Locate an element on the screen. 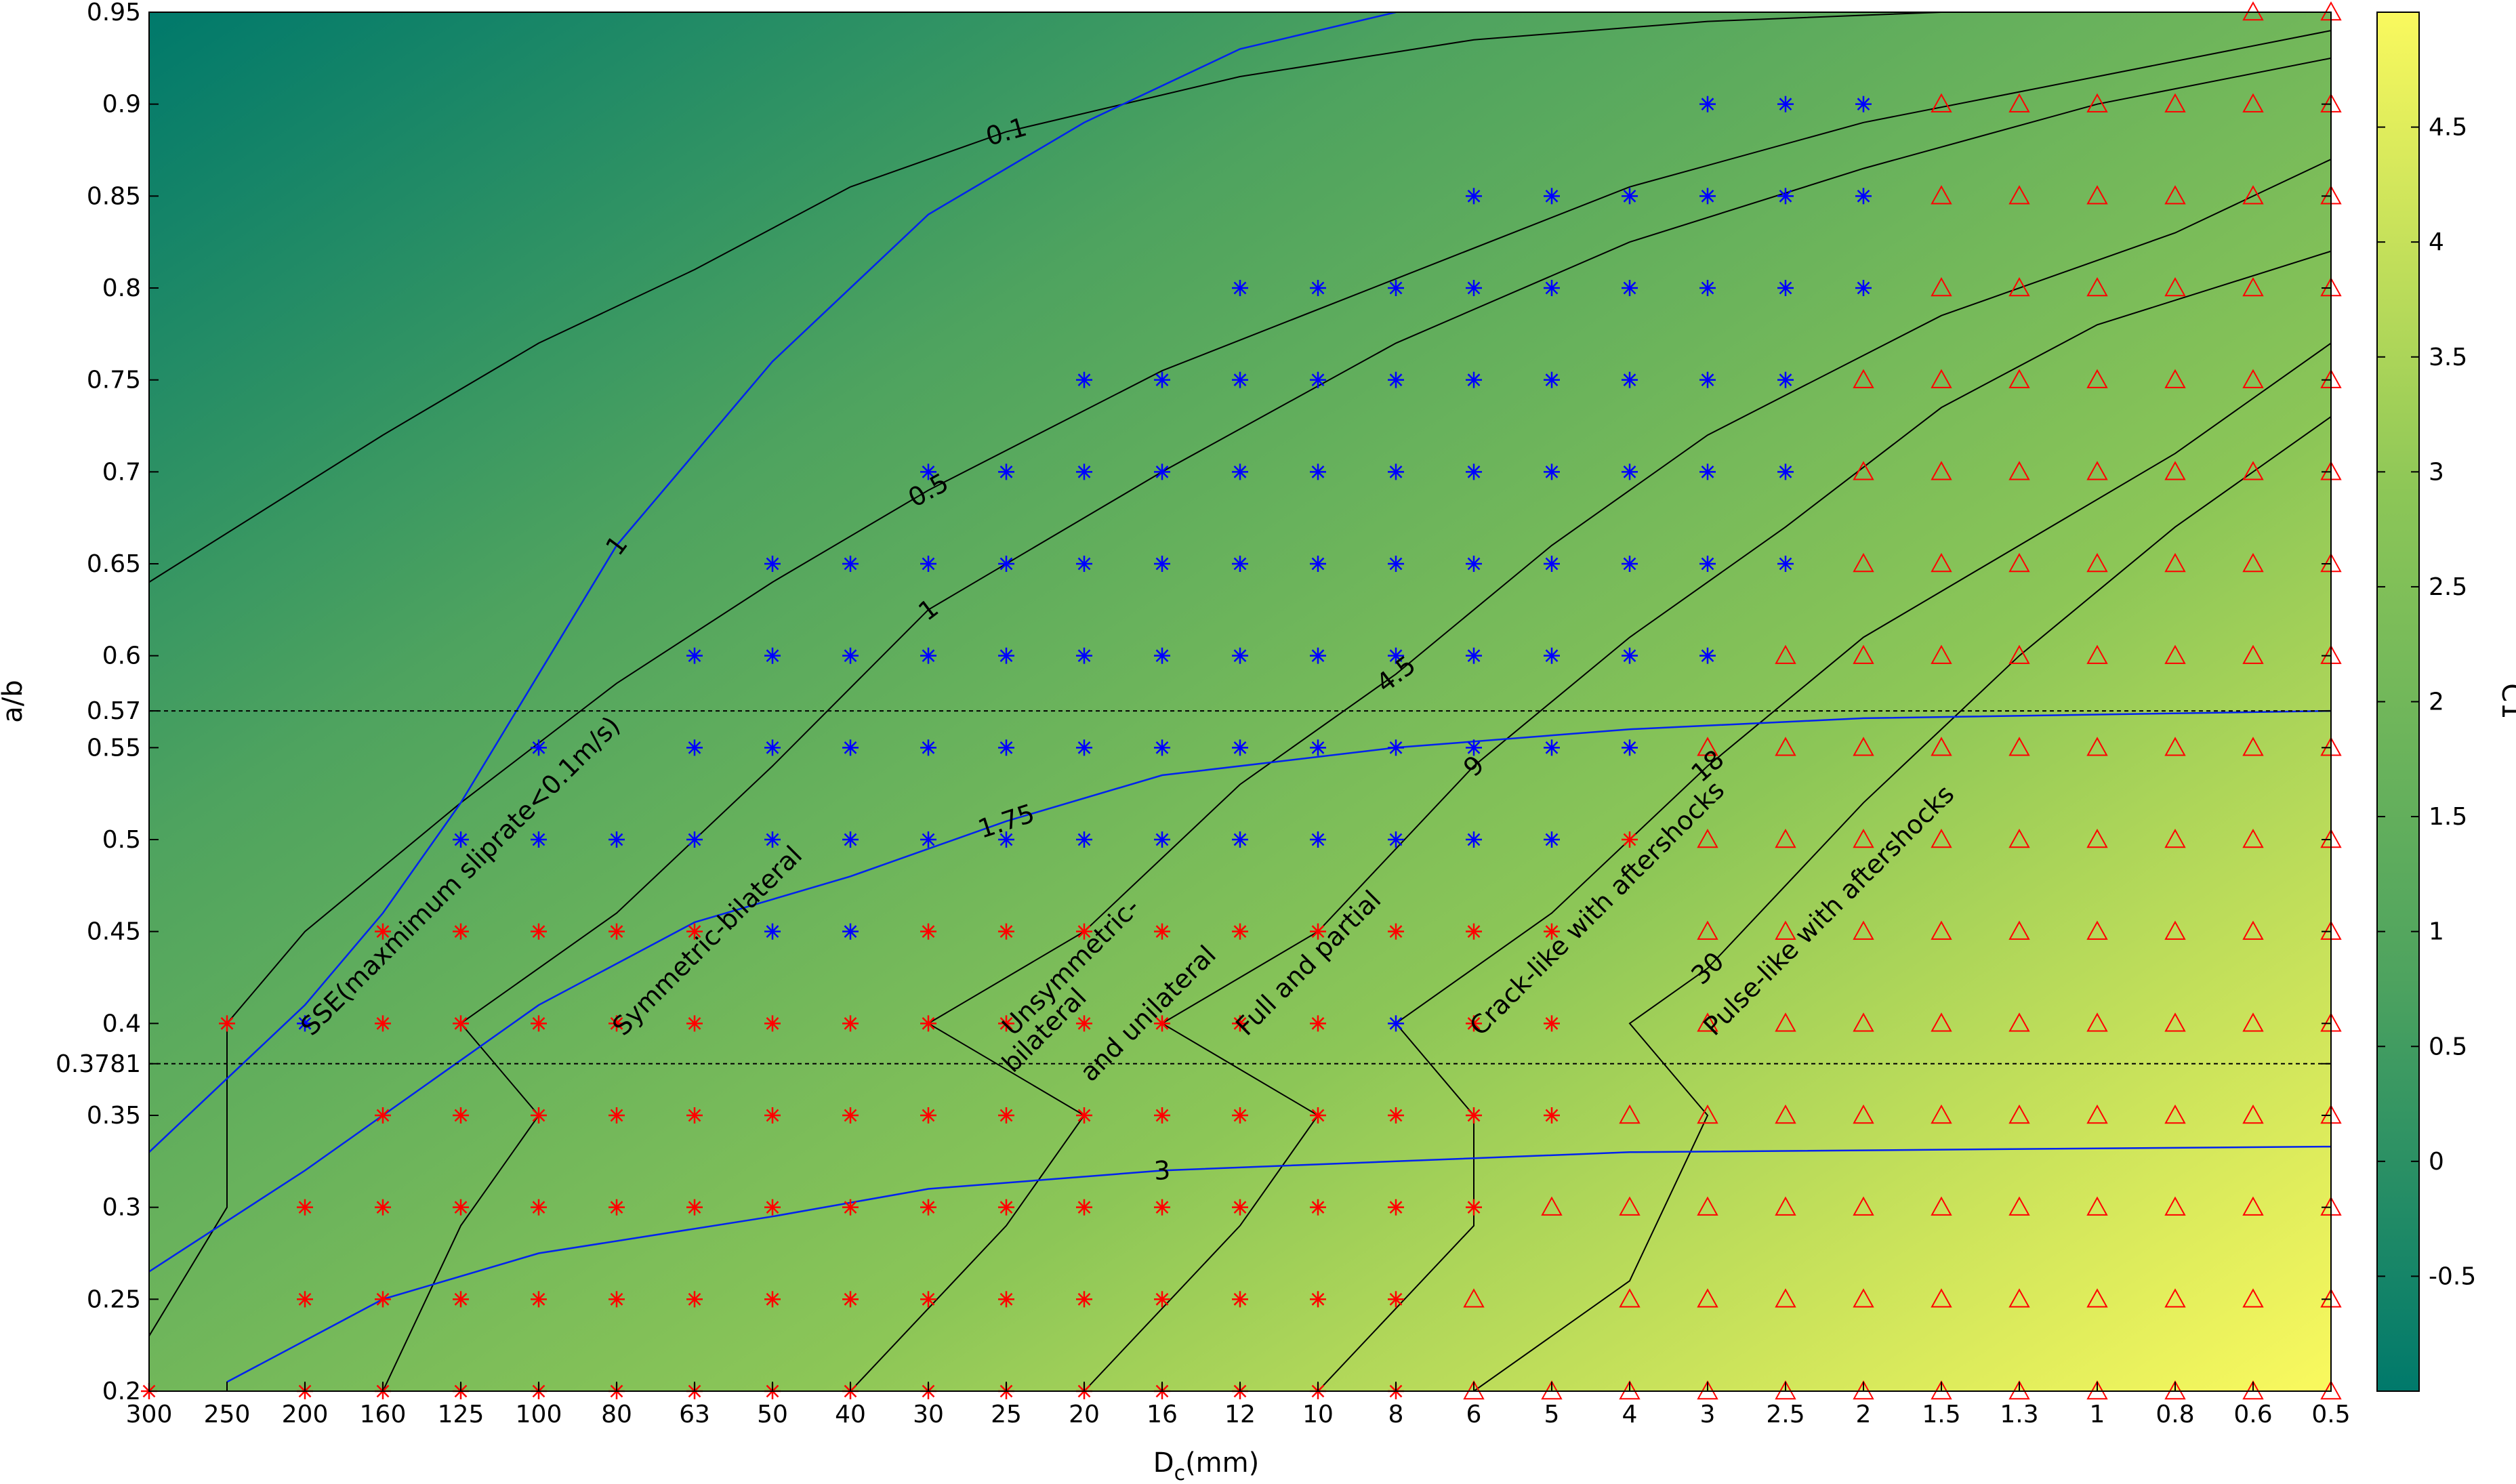 This screenshot has width=2516, height=1484. y-tick-label: 0.55 is located at coordinates (114, 748).